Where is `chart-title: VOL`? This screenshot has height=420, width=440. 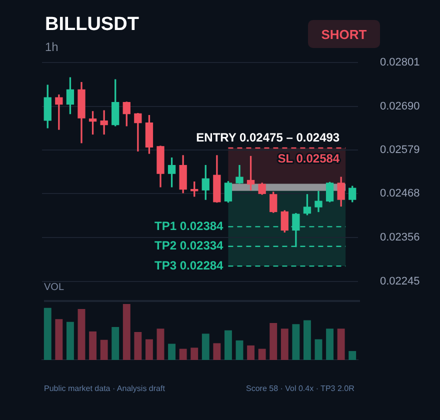
chart-title: VOL is located at coordinates (54, 287).